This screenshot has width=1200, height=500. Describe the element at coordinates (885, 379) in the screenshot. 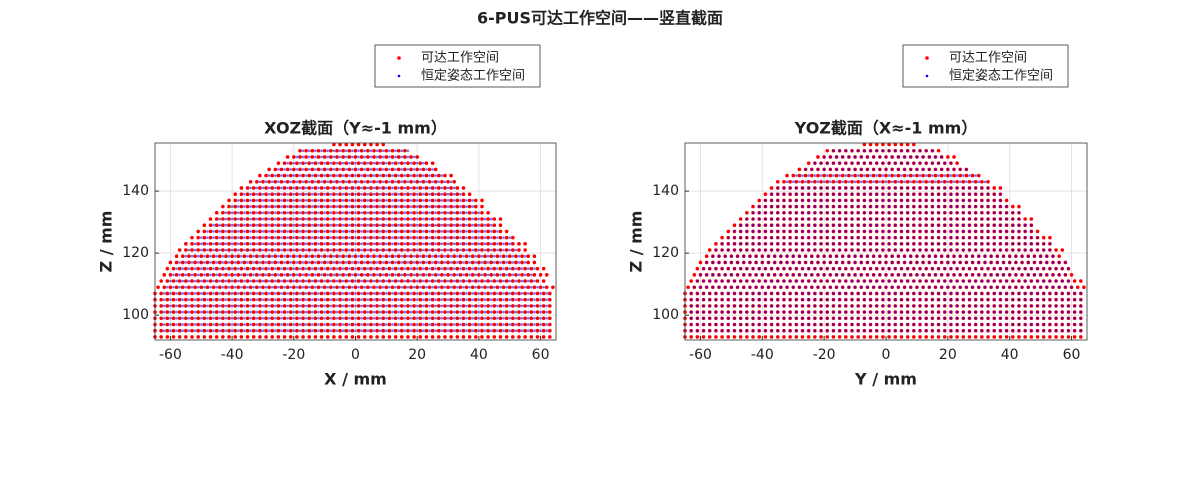

I see `x-axis-label: Y / mm` at that location.